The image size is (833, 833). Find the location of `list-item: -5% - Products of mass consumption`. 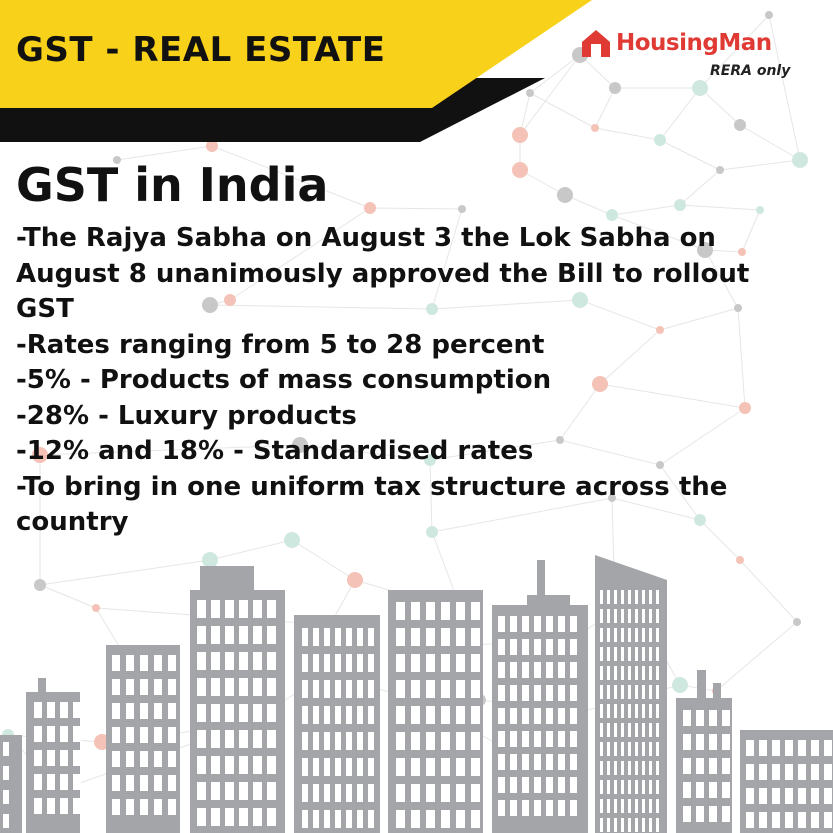

list-item: -5% - Products of mass consumption is located at coordinates (284, 380).